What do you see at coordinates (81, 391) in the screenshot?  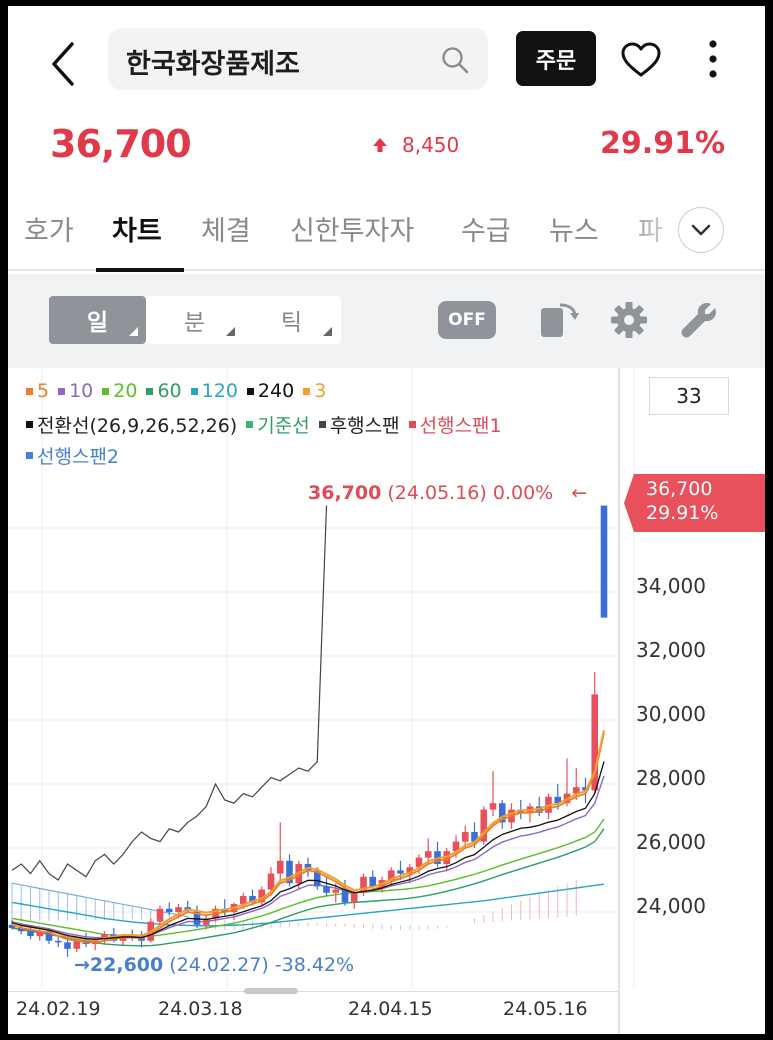 I see `legend-label: 10` at bounding box center [81, 391].